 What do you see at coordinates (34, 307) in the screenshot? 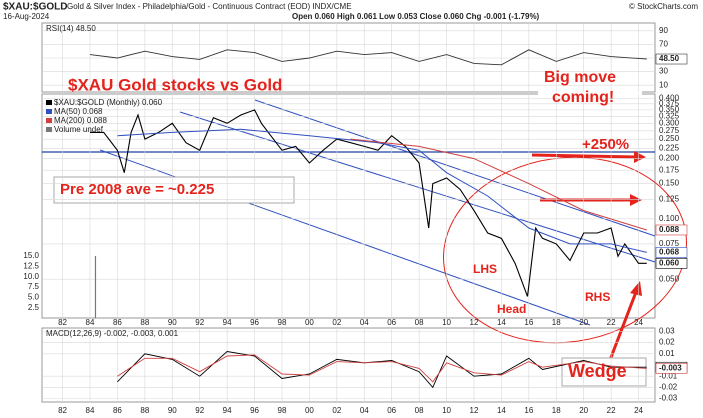
I see `y-tick-label: 2.5` at bounding box center [34, 307].